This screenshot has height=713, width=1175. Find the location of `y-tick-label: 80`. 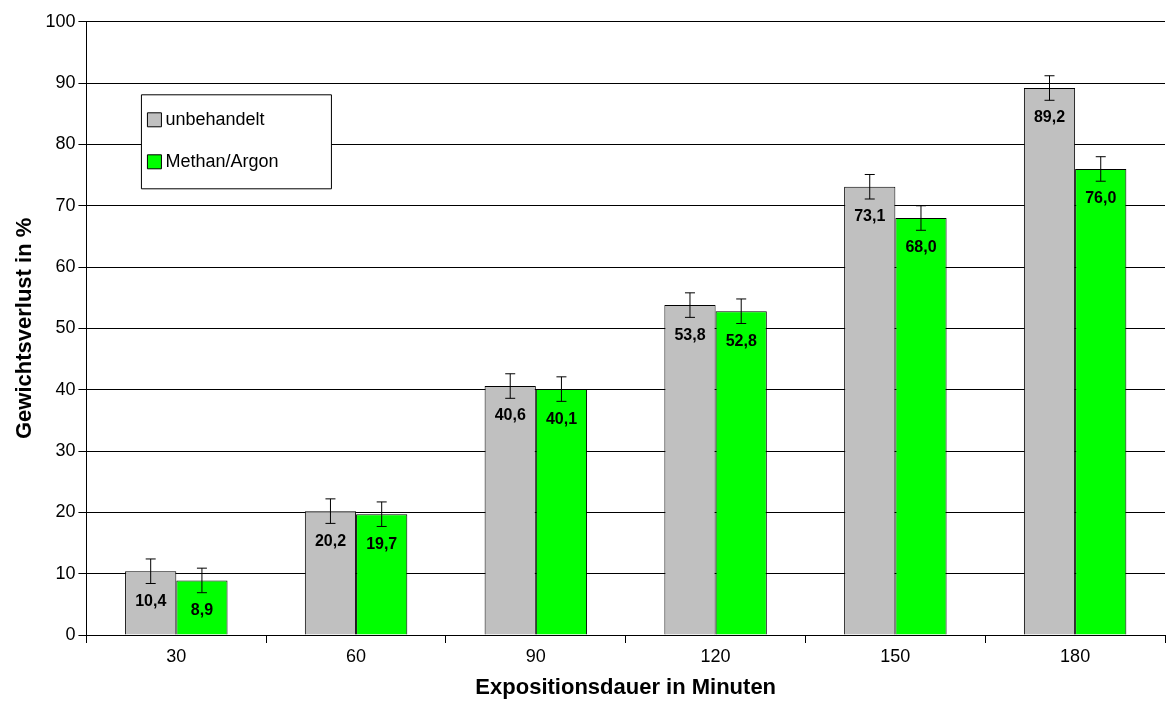

y-tick-label: 80 is located at coordinates (65, 143).